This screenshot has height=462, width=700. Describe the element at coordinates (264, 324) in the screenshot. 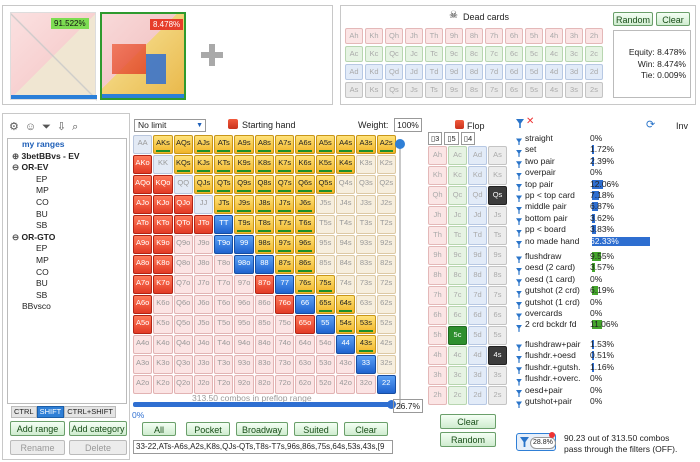

I see `hand-cell-85o: 85o` at that location.